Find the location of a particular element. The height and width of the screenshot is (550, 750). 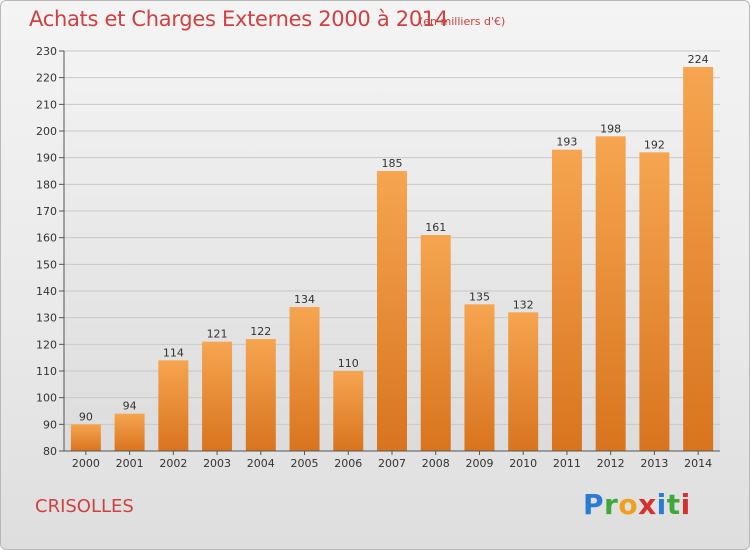

y-tick-label: 110 is located at coordinates (46, 371).